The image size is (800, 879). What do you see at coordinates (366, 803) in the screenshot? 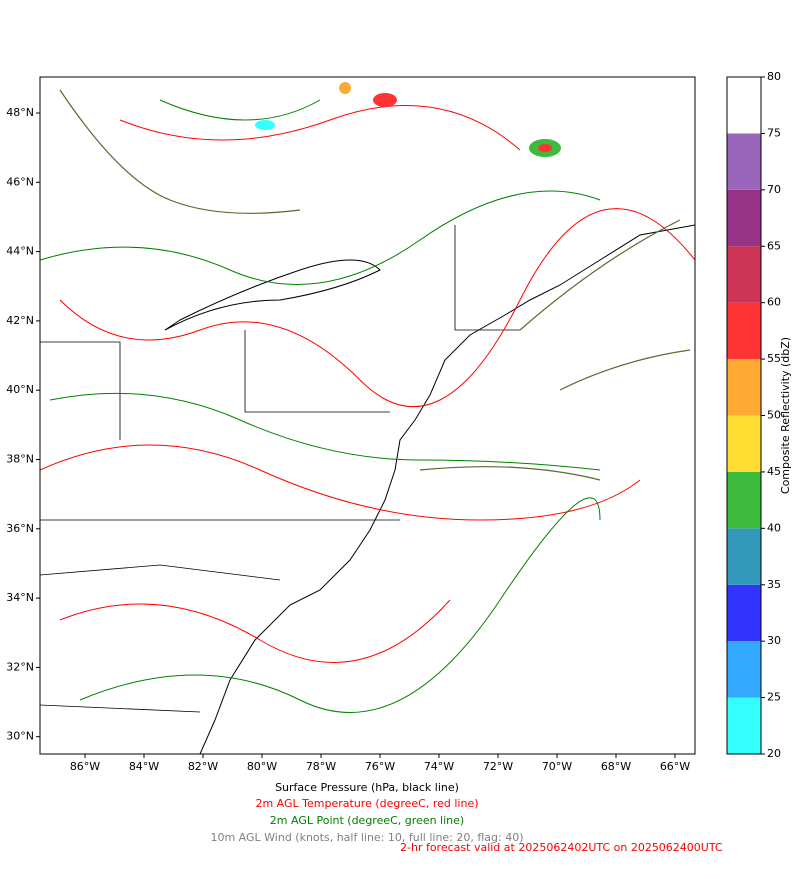
I see `caption: 2m AGL Temperature (degreeC, red line)` at bounding box center [366, 803].